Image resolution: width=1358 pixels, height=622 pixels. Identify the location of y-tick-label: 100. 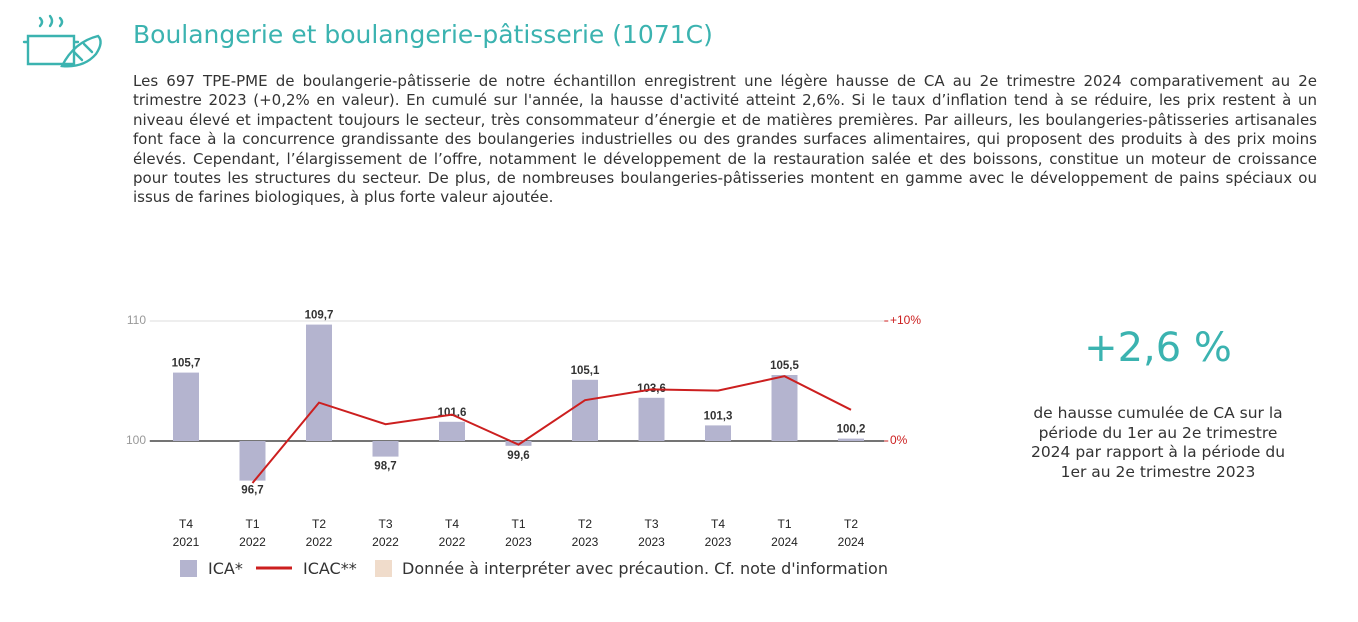
(136, 440).